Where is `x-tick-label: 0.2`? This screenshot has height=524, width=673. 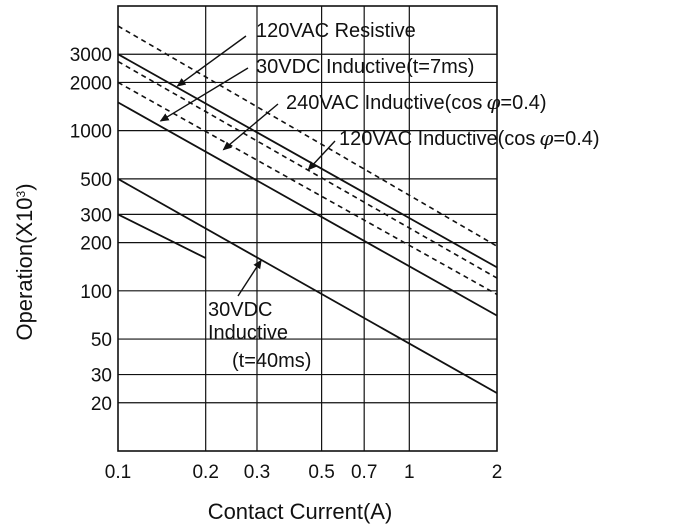
x-tick-label: 0.2 is located at coordinates (205, 472).